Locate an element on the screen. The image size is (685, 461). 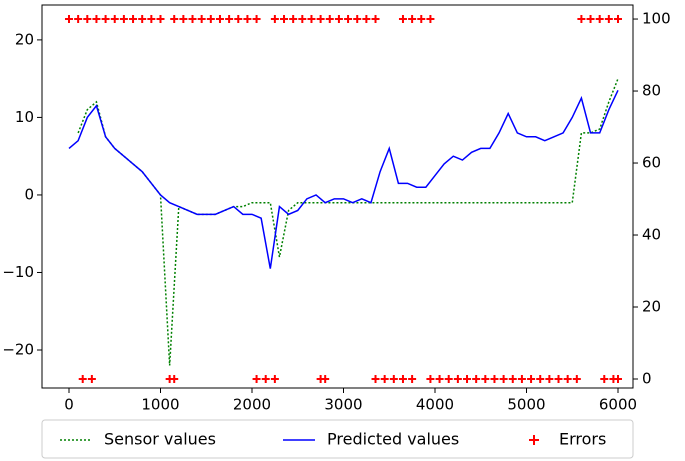
y2-tick-label: 100 is located at coordinates (656, 19).